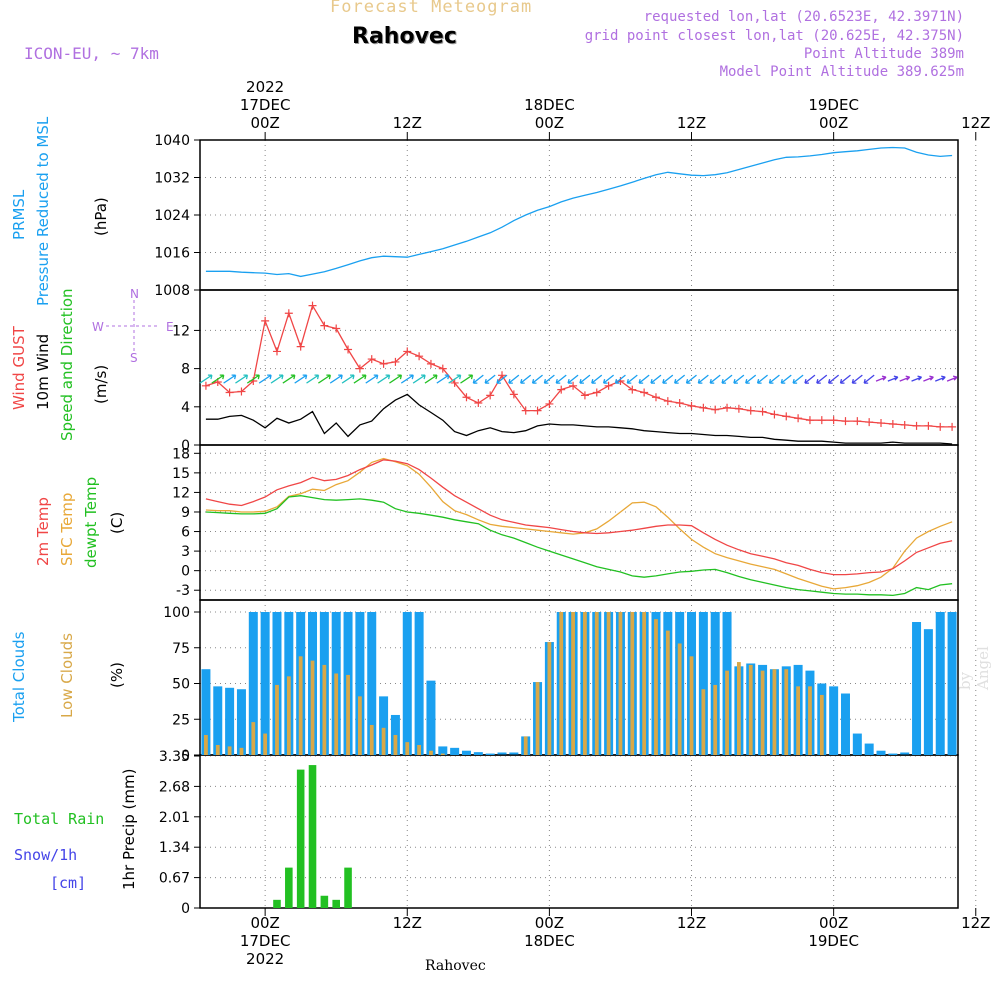 The width and height of the screenshot is (1000, 1000). Describe the element at coordinates (68, 883) in the screenshot. I see `label-snow-unit: [cm]` at that location.